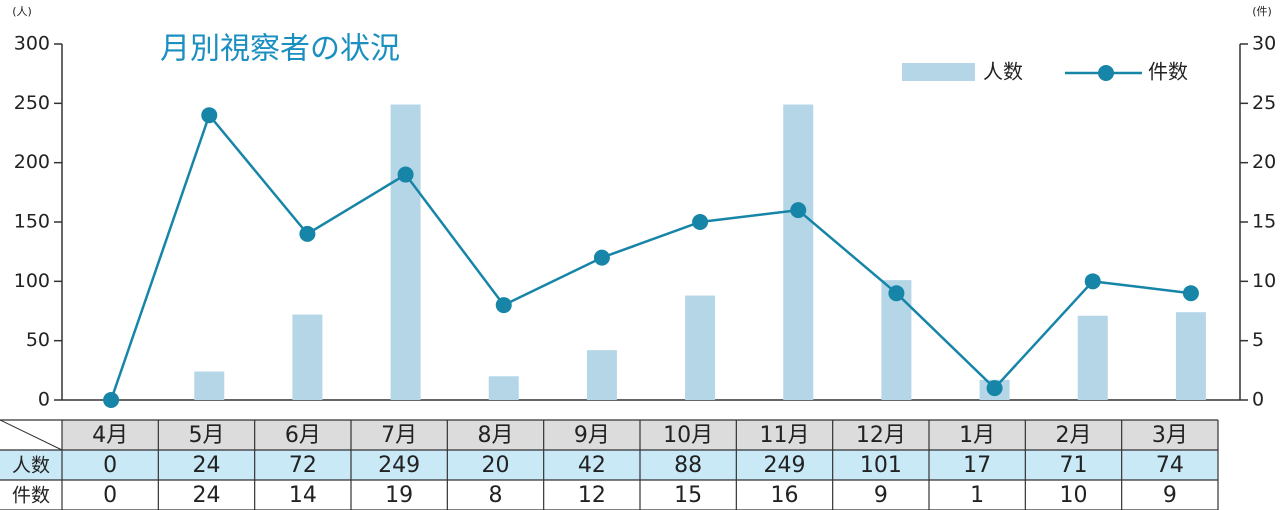 The image size is (1284, 510). I want to click on table-cell: 19, so click(399, 495).